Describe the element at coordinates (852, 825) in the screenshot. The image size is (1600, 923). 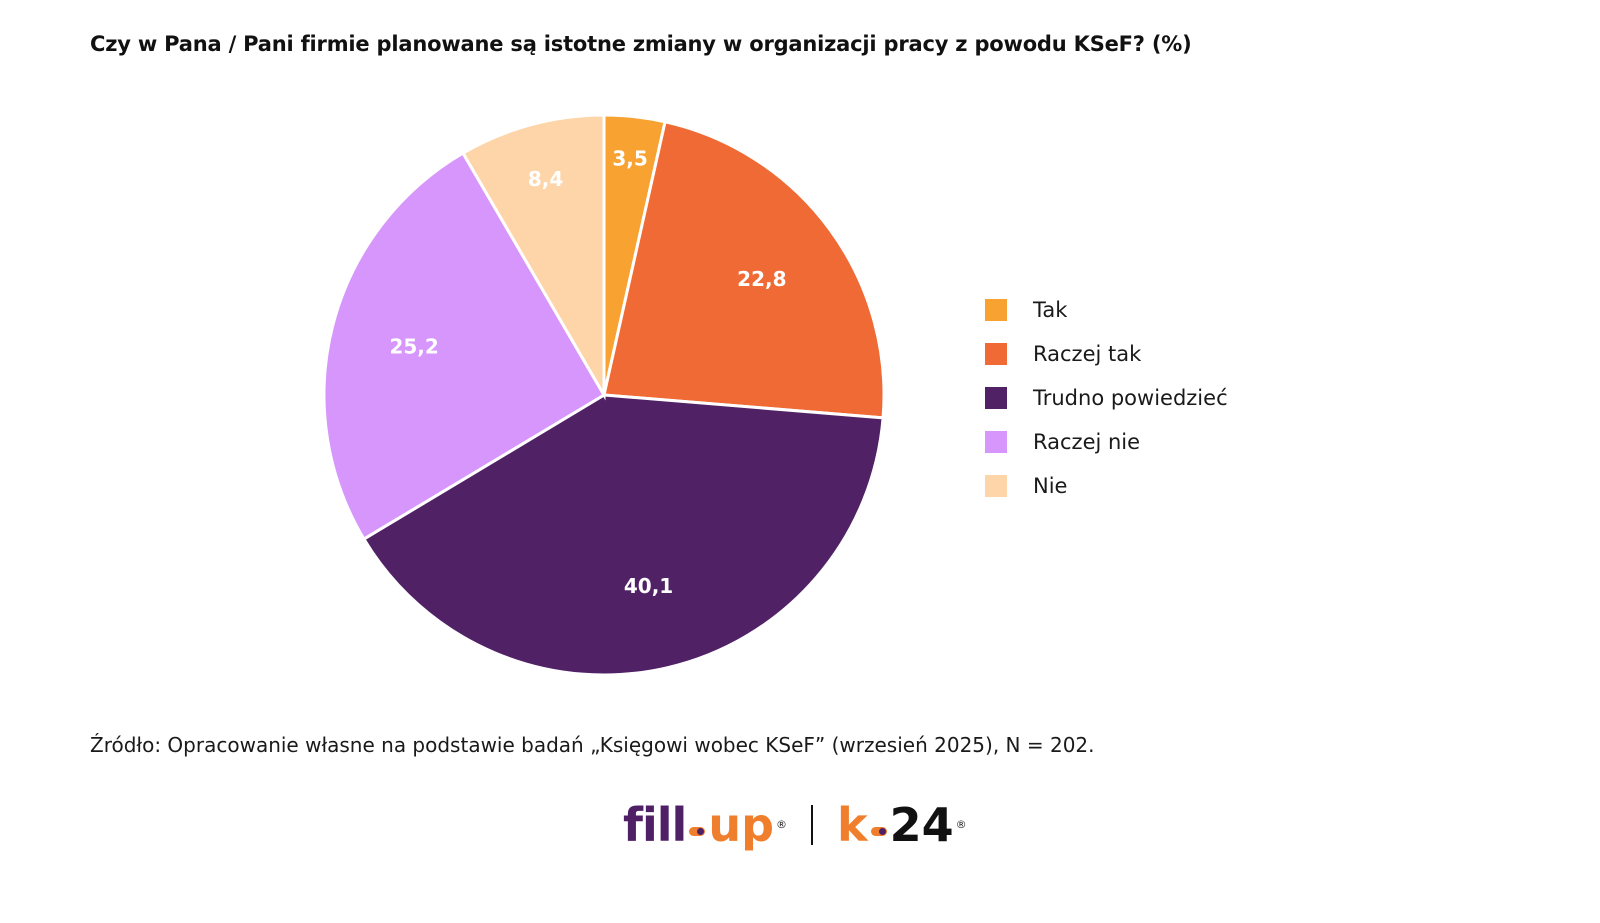
I see `k24-logo-k: k` at that location.